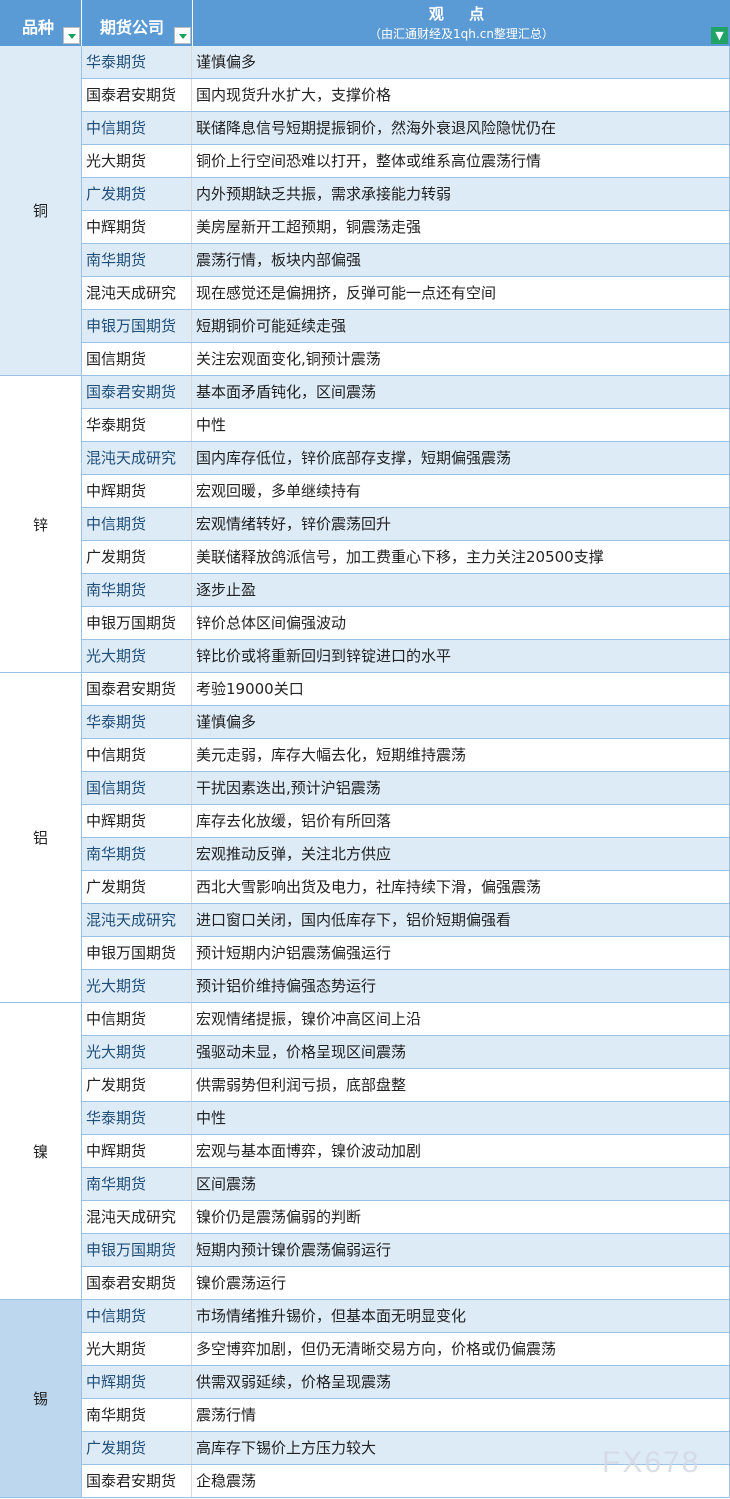  Describe the element at coordinates (346, 293) in the screenshot. I see `view-cell: 现在感觉还是偏拥挤，反弹可能一点还有空间` at that location.